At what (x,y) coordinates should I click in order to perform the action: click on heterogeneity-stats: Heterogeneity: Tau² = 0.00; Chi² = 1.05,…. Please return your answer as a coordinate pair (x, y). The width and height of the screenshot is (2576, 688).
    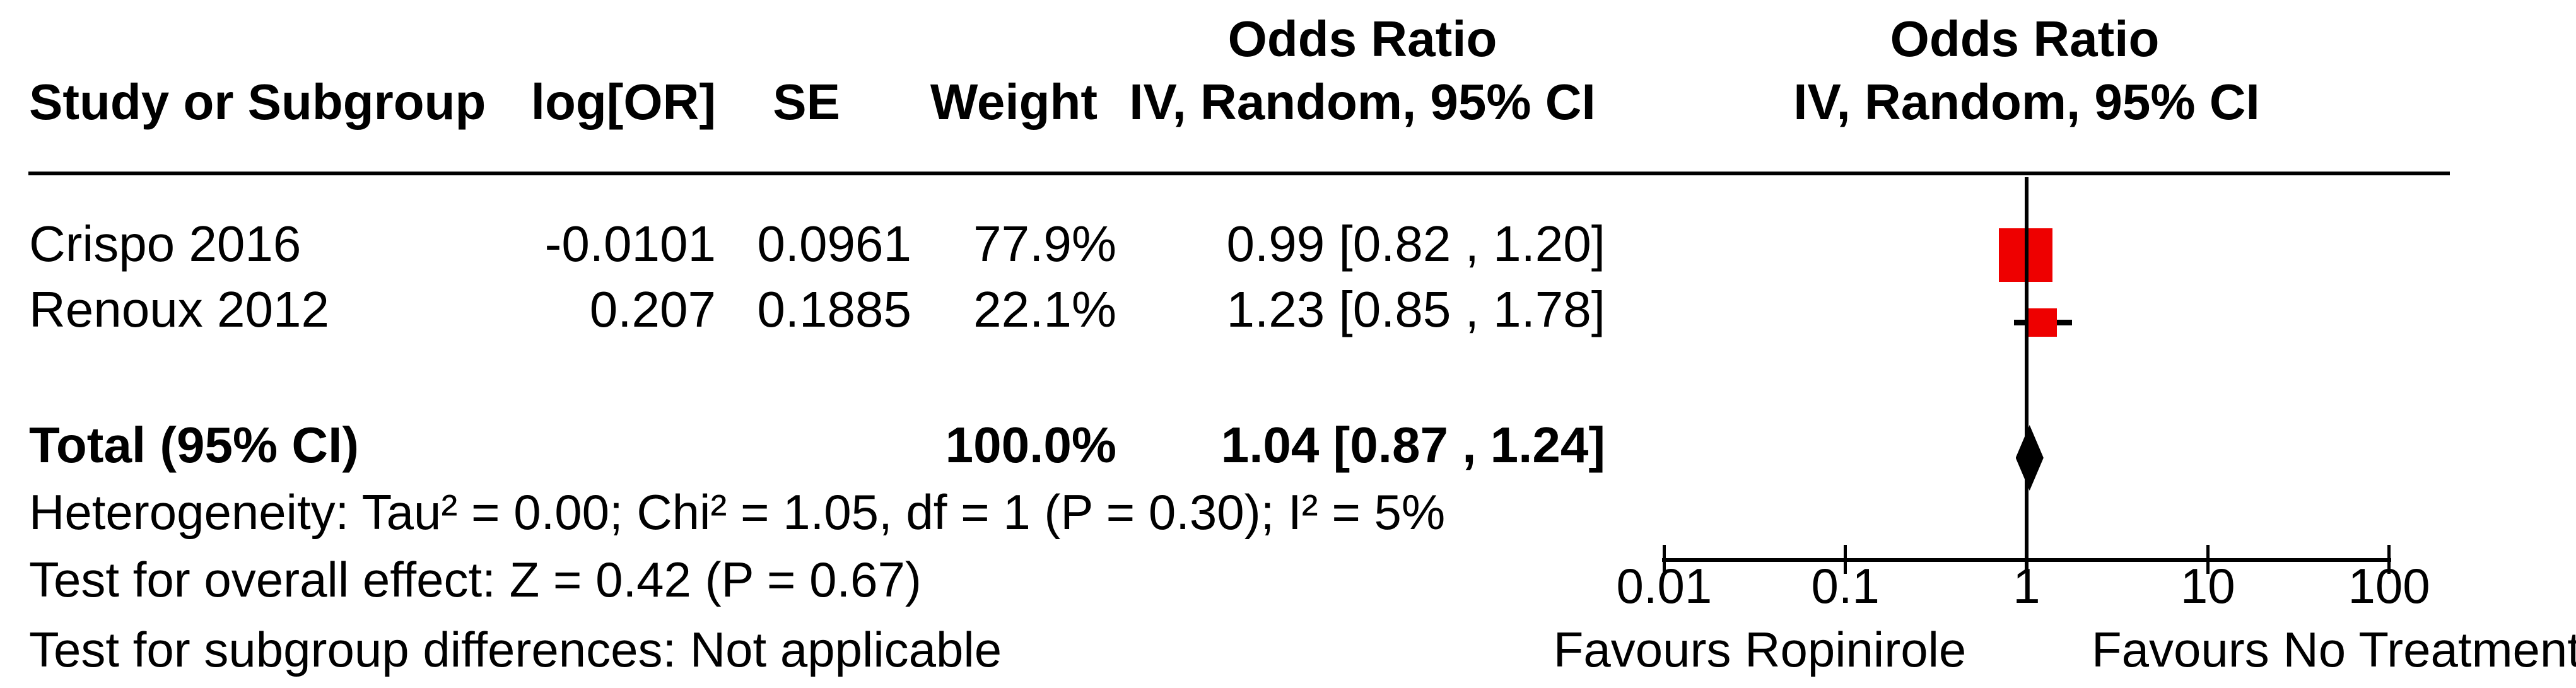
    Looking at the image, I should click on (737, 512).